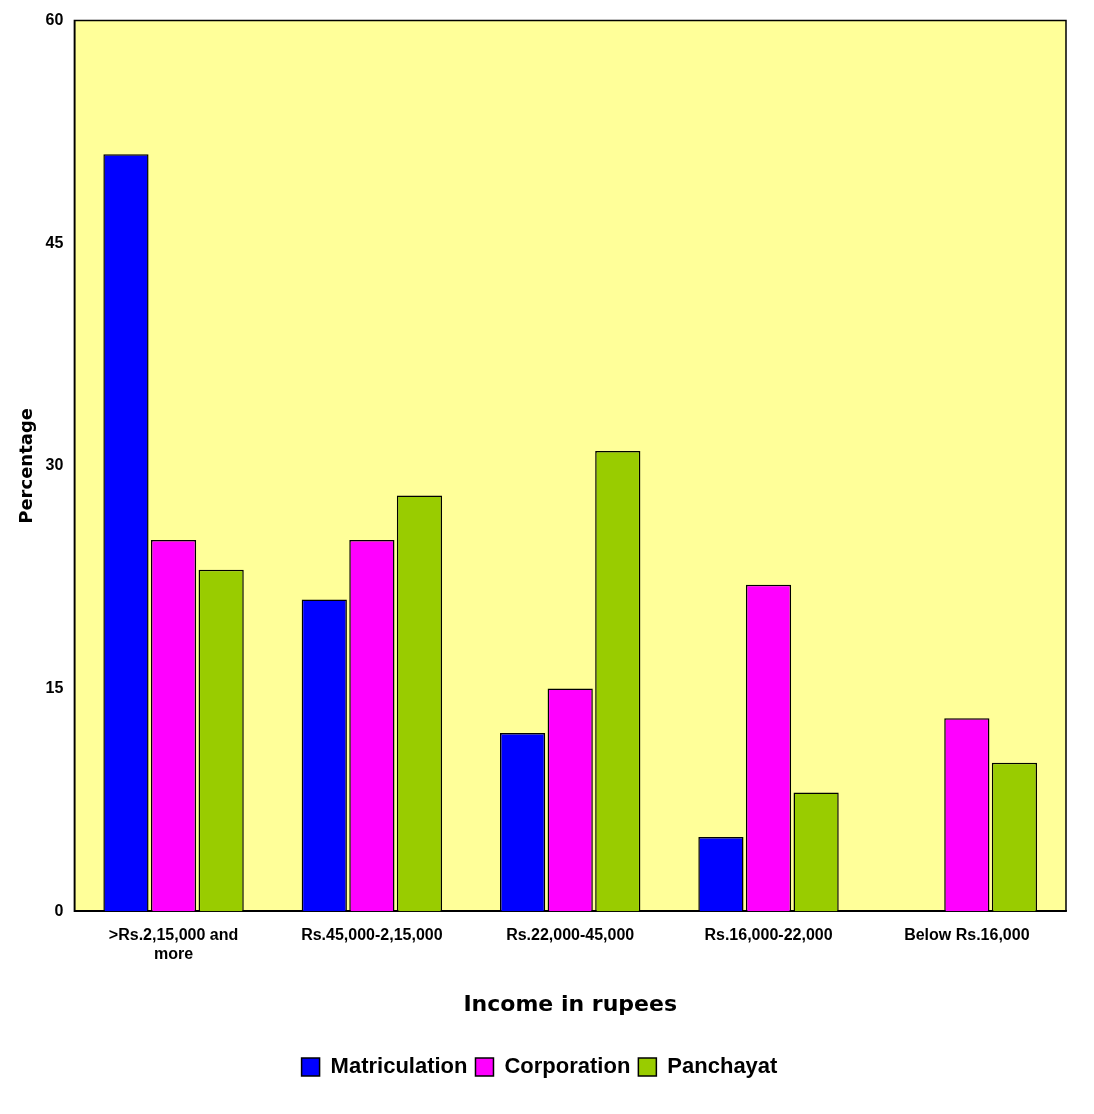  What do you see at coordinates (768, 935) in the screenshot?
I see `x-tick-label: Rs.16,000-22,000` at bounding box center [768, 935].